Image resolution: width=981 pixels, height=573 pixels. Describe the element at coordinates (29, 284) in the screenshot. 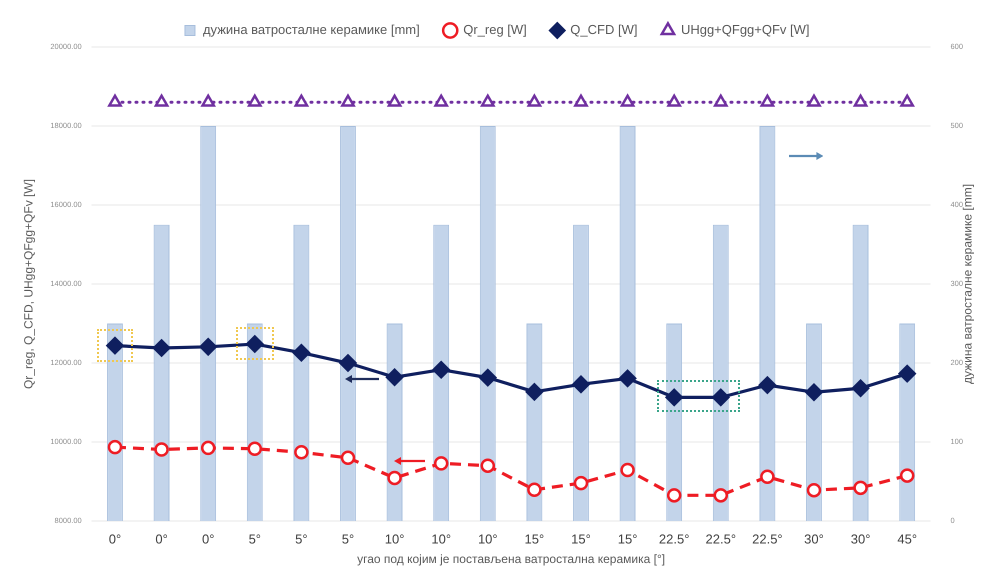

I see `y-axis-title: Qr_reg, Q_CFD, UHgg+QFgg+QFv [W]` at that location.